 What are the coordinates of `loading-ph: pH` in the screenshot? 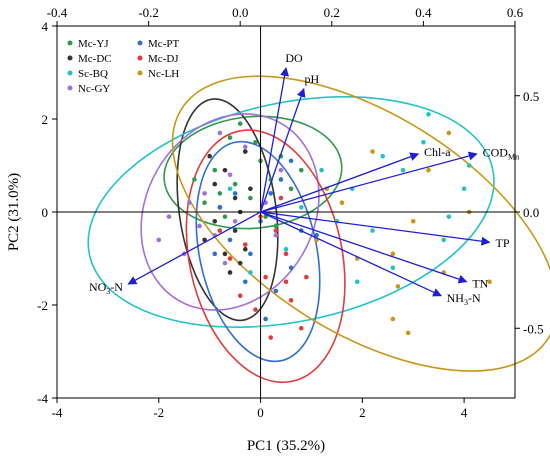 It's located at (289, 142).